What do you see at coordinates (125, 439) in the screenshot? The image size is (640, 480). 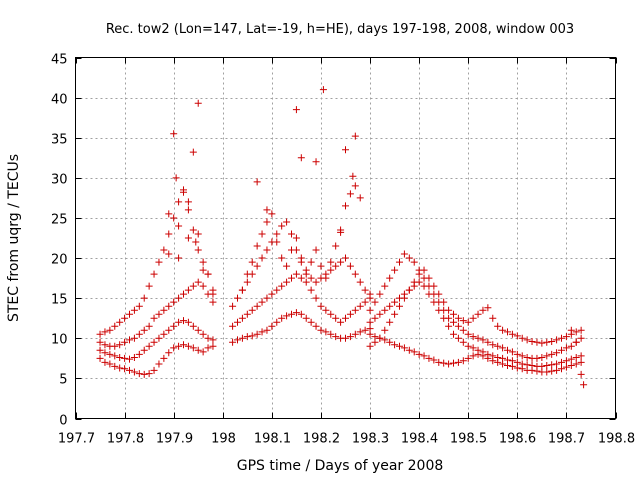 I see `x-tick-label: 197.8` at bounding box center [125, 439].